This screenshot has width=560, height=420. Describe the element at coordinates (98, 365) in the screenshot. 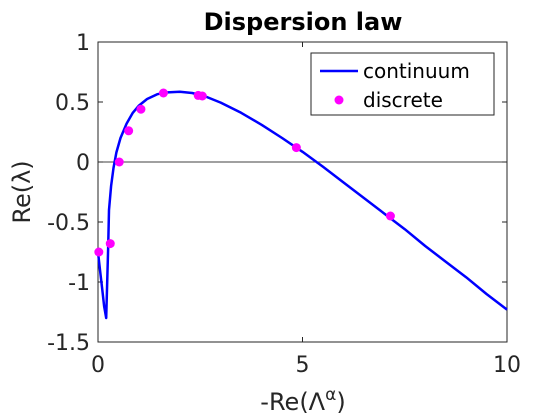

I see `x-tick-label: 0` at that location.